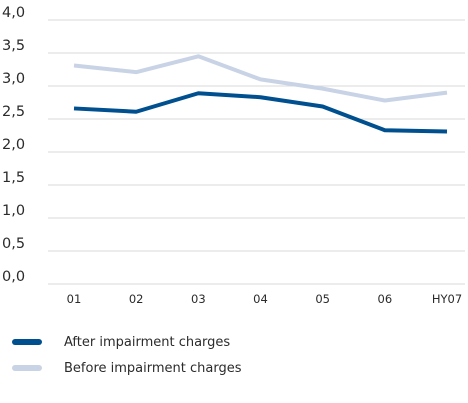 The width and height of the screenshot is (468, 403). I want to click on legend-label-before: Before impairment charges, so click(153, 368).